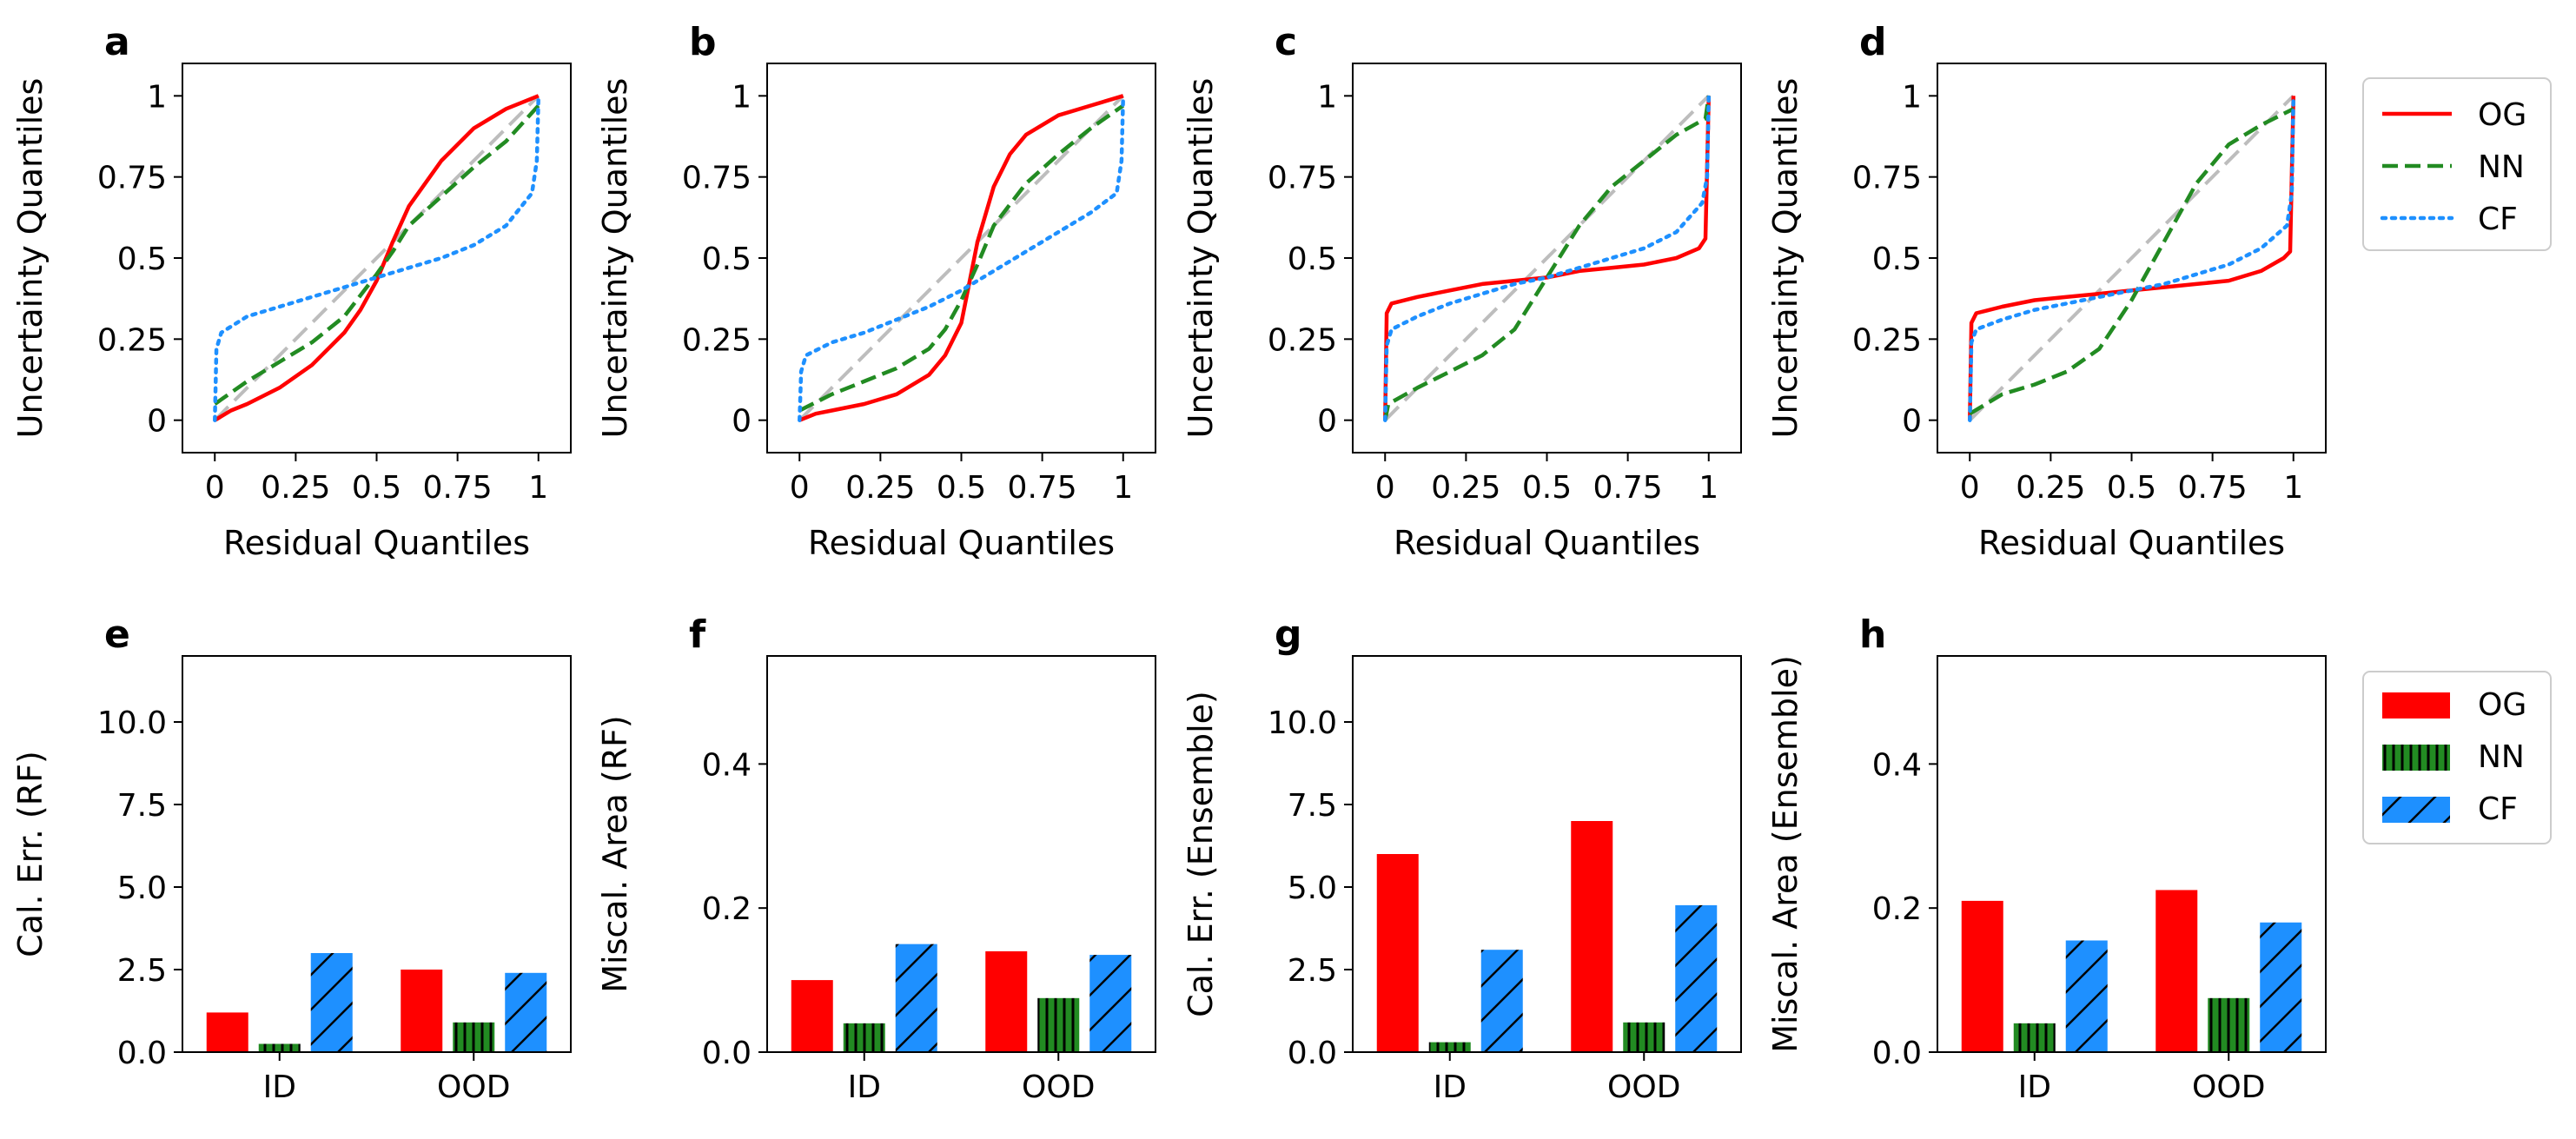 This screenshot has width=2576, height=1139. I want to click on y-tick-label: 0.0, so click(727, 1053).